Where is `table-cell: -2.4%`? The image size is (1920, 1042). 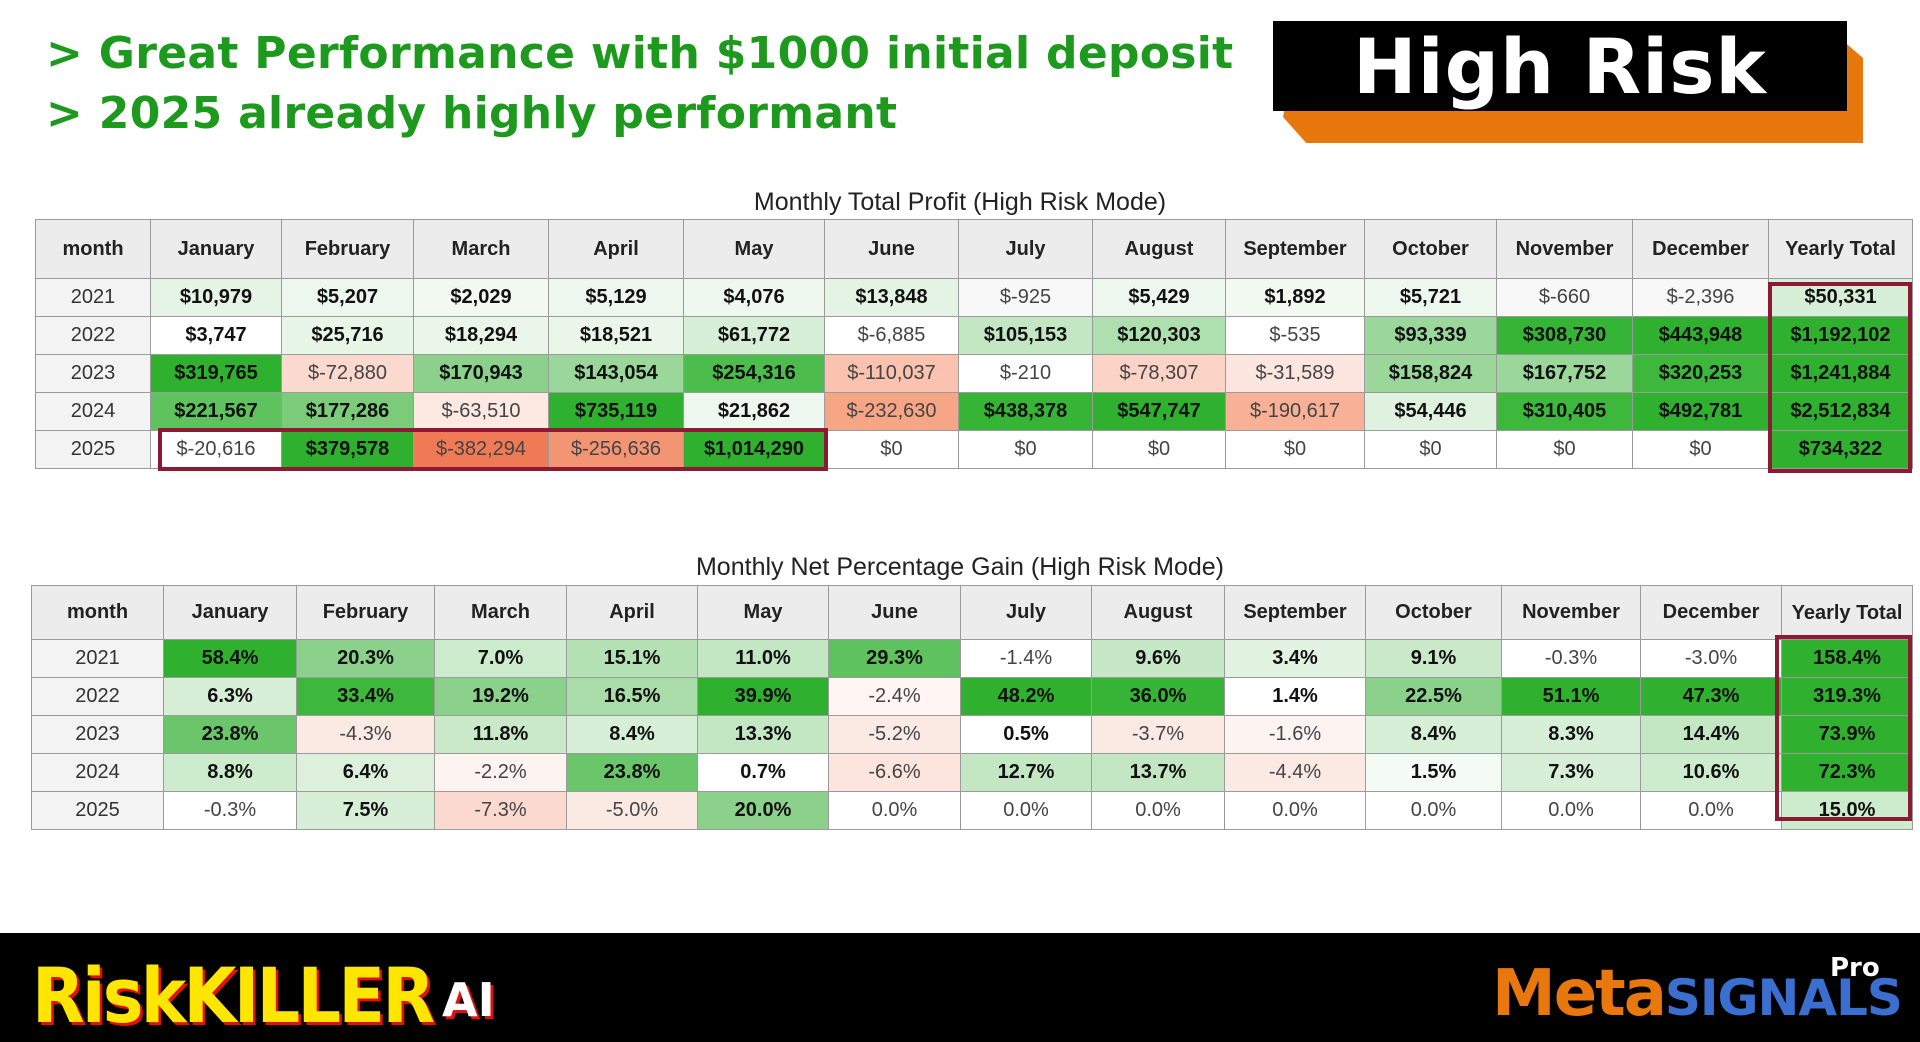 table-cell: -2.4% is located at coordinates (894, 696).